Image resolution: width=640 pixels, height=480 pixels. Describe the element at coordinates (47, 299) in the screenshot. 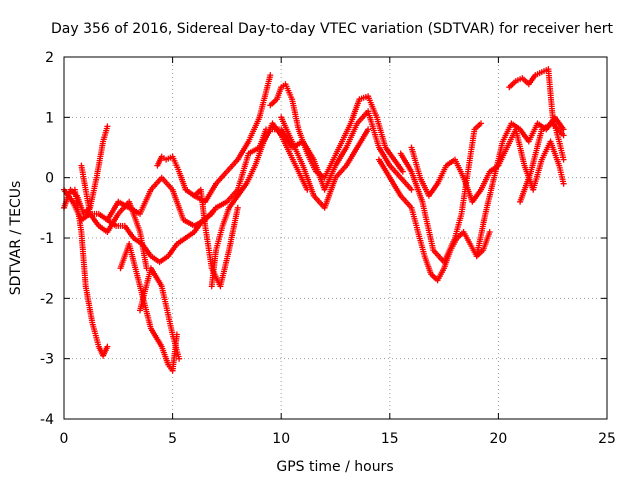

I see `y-tick-label: -2` at that location.